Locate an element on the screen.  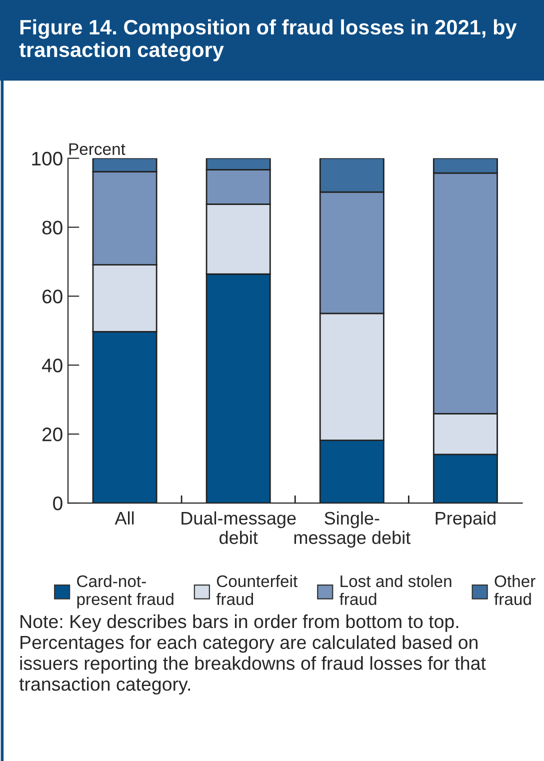
chart-title: Figure 14. Composition of fraud losses in 2021, by transaction category is located at coordinates (268, 40).